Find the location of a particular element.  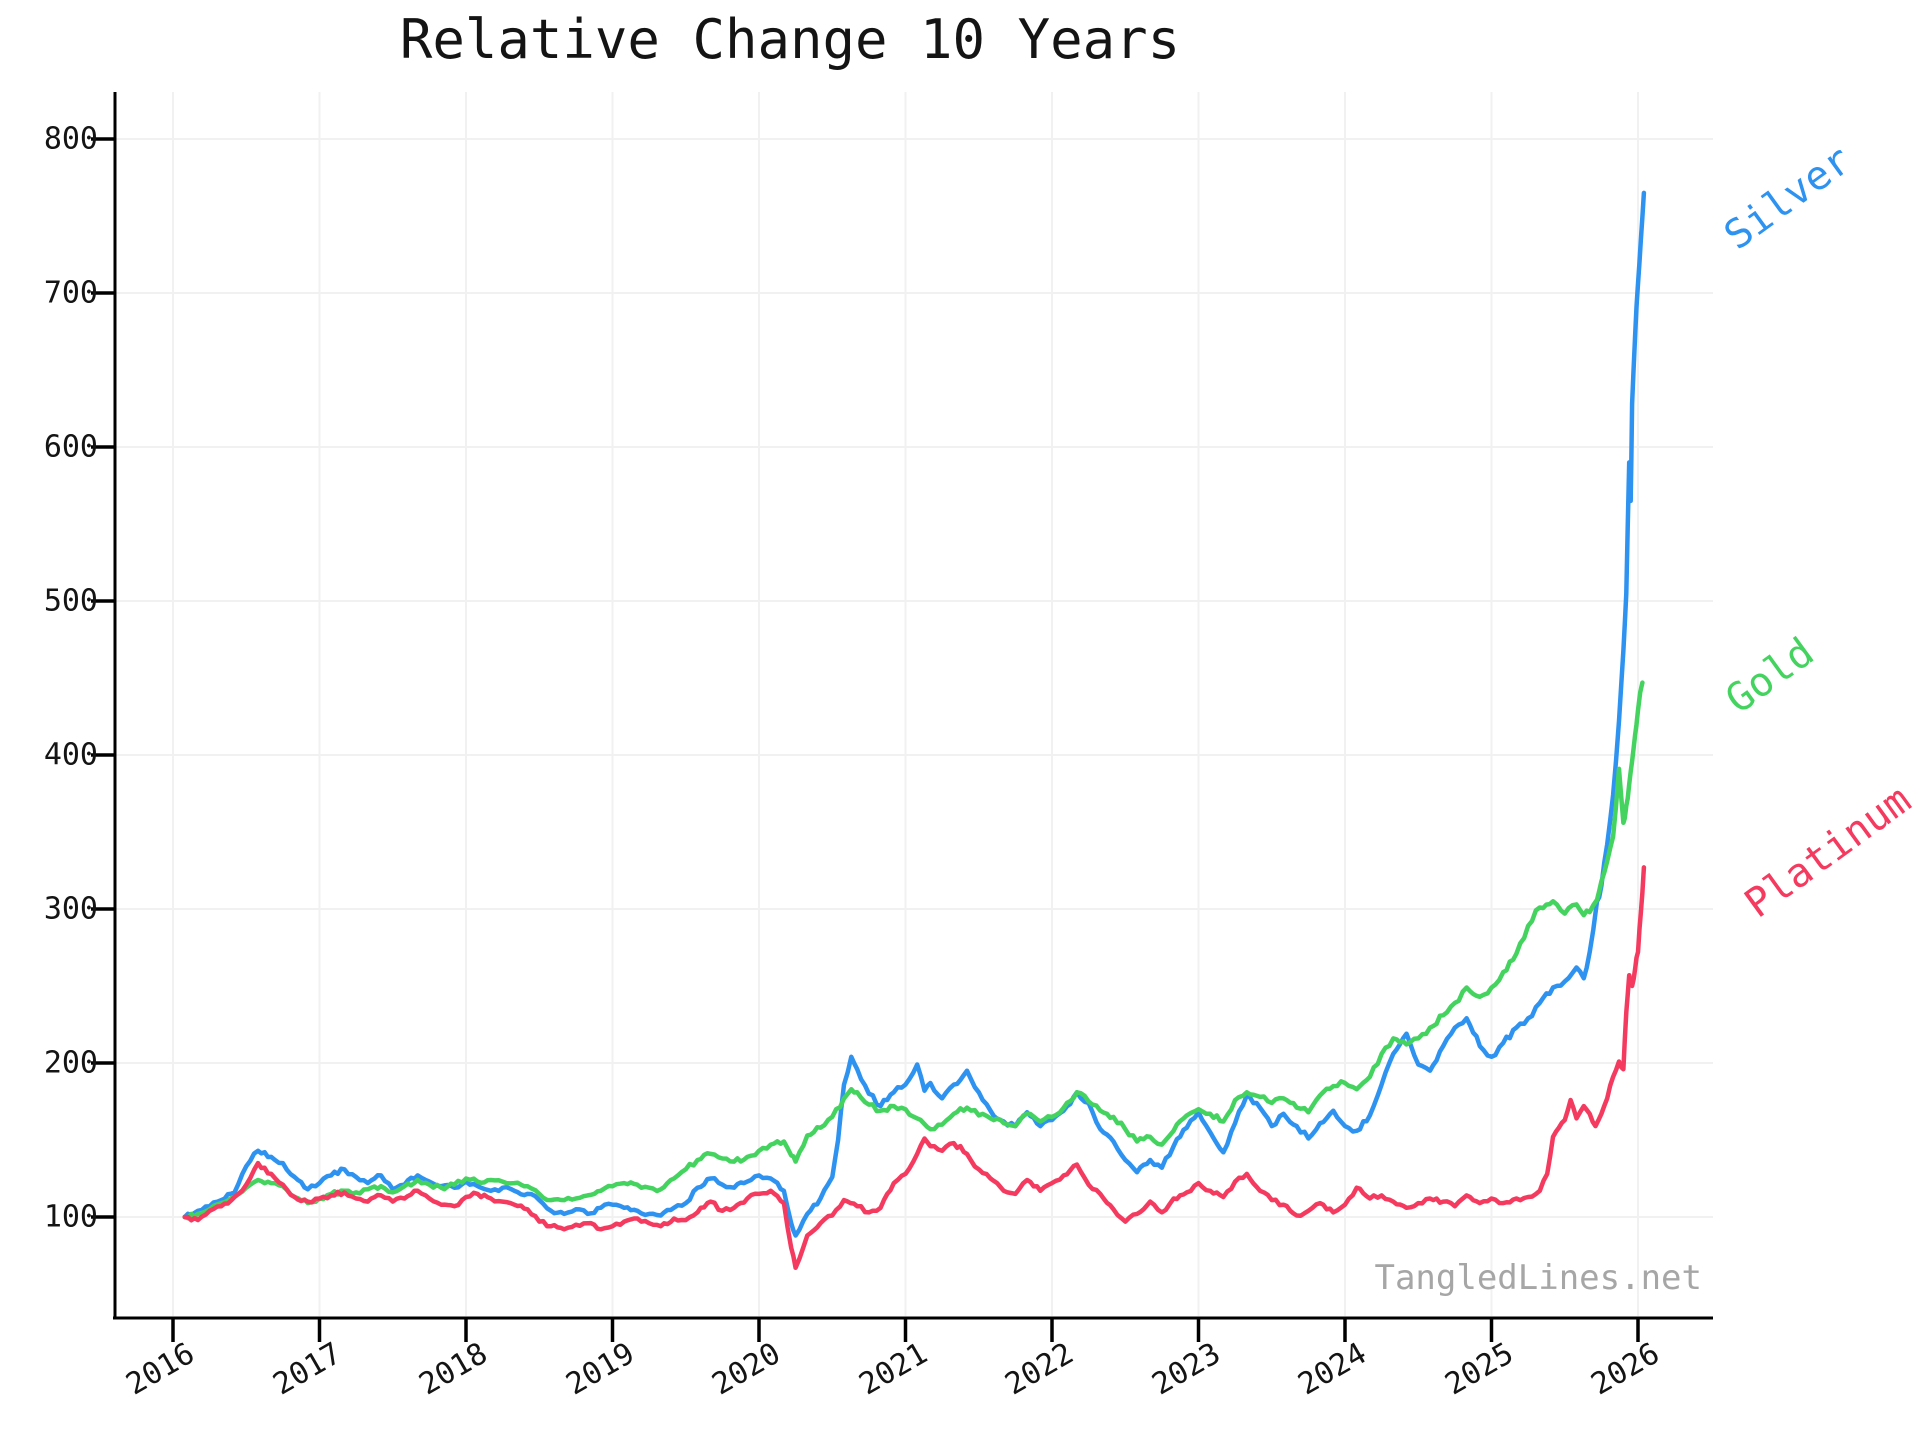

watermark: TangledLines.net is located at coordinates (1538, 1278).